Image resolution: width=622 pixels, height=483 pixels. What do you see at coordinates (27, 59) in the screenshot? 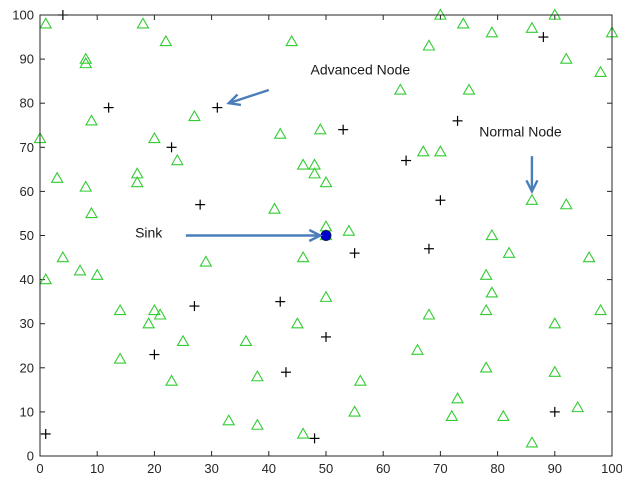
I see `y-tick-label: 90` at bounding box center [27, 59].